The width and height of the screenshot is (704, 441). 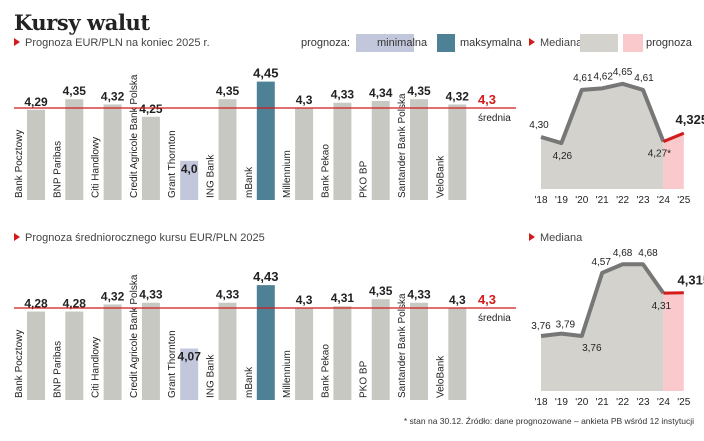 What do you see at coordinates (325, 171) in the screenshot?
I see `category-label: Bank Pekao` at bounding box center [325, 171].